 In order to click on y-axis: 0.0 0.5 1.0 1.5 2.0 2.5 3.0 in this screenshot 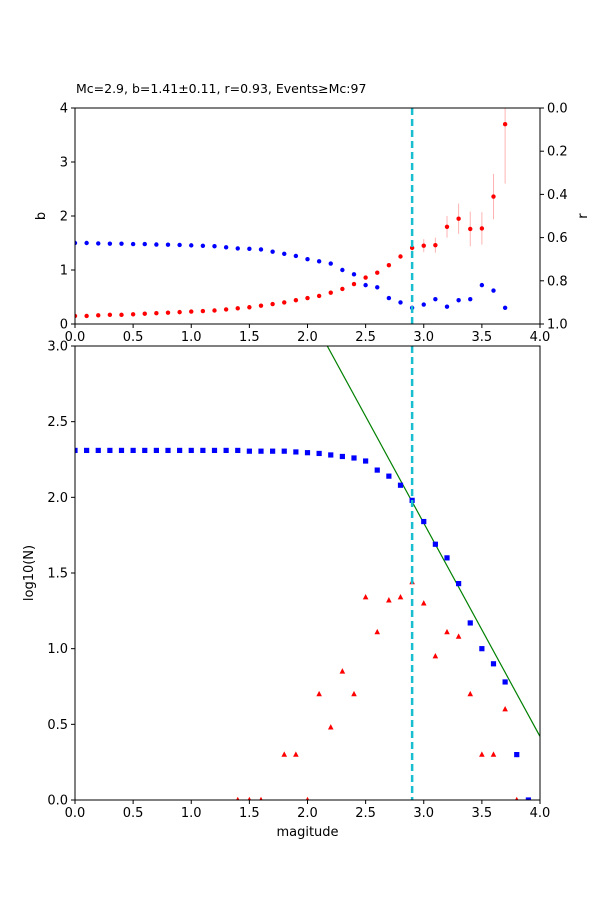, I will do `click(61, 574)`.